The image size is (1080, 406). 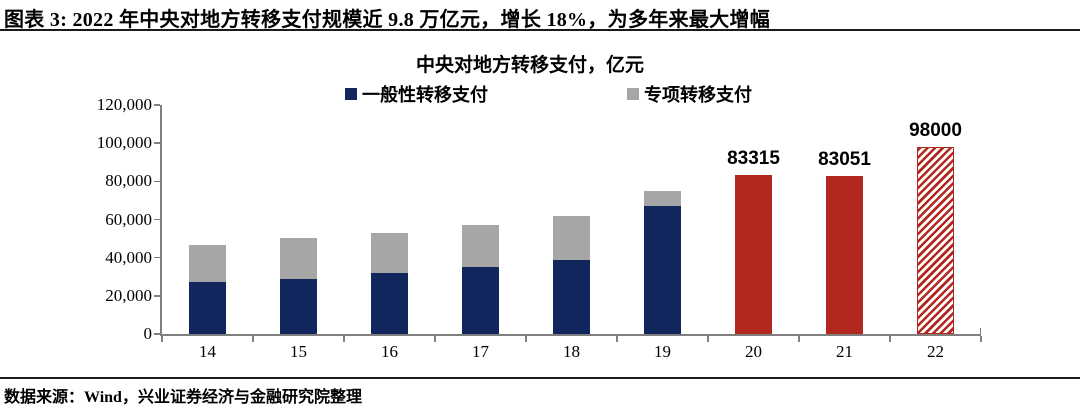 What do you see at coordinates (844, 159) in the screenshot?
I see `bar-value-label: 83051` at bounding box center [844, 159].